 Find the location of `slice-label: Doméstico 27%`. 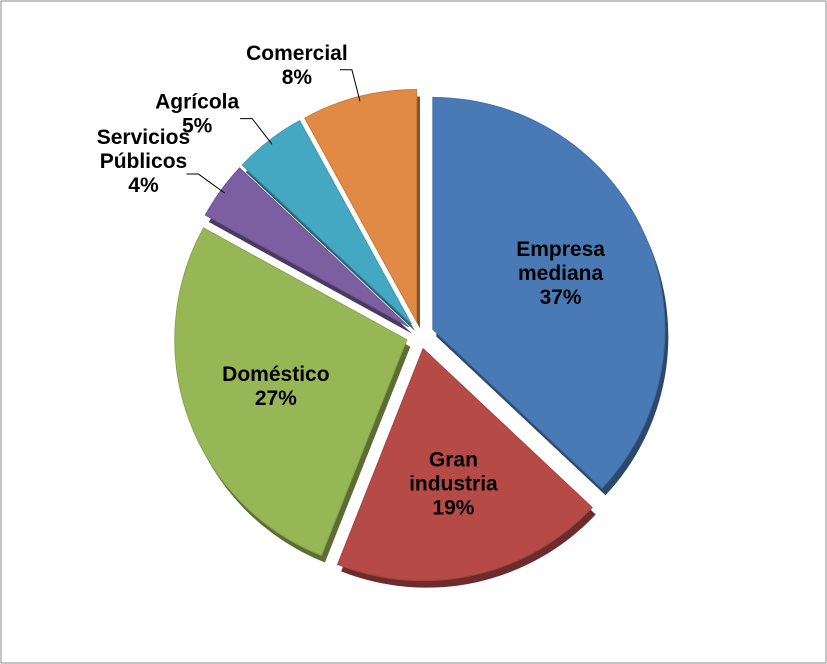

slice-label: Doméstico 27% is located at coordinates (275, 385).